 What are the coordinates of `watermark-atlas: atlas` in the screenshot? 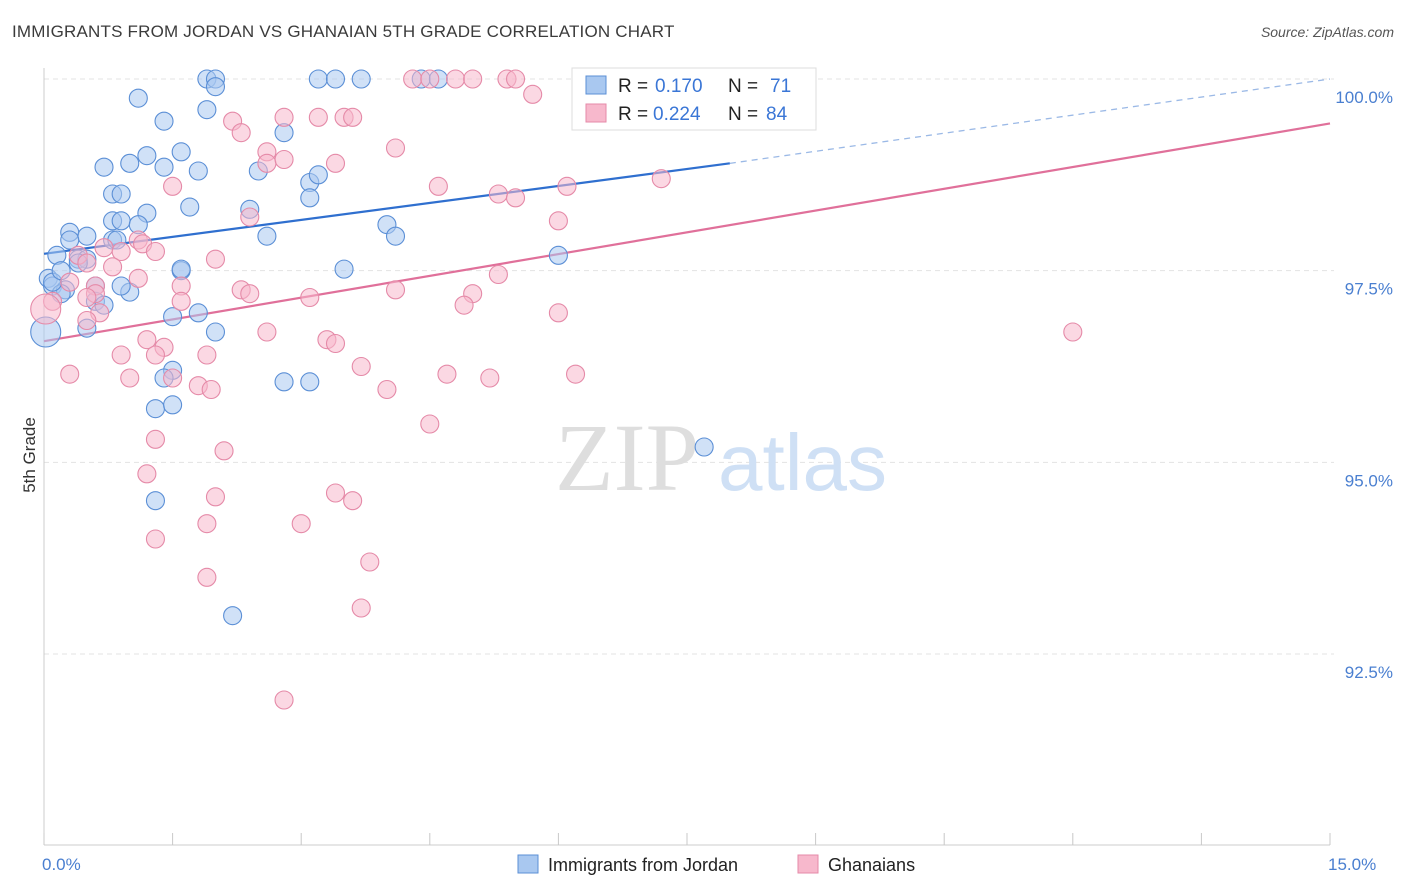 It's located at (802, 462).